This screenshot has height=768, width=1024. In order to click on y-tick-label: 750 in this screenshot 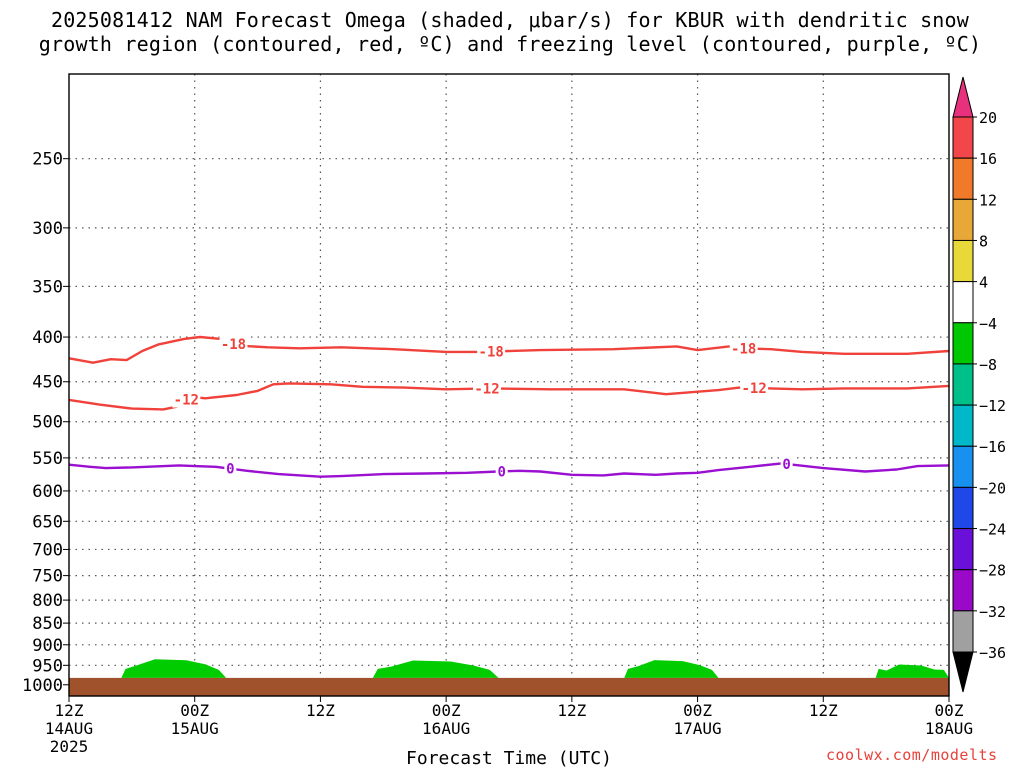, I will do `click(47, 577)`.